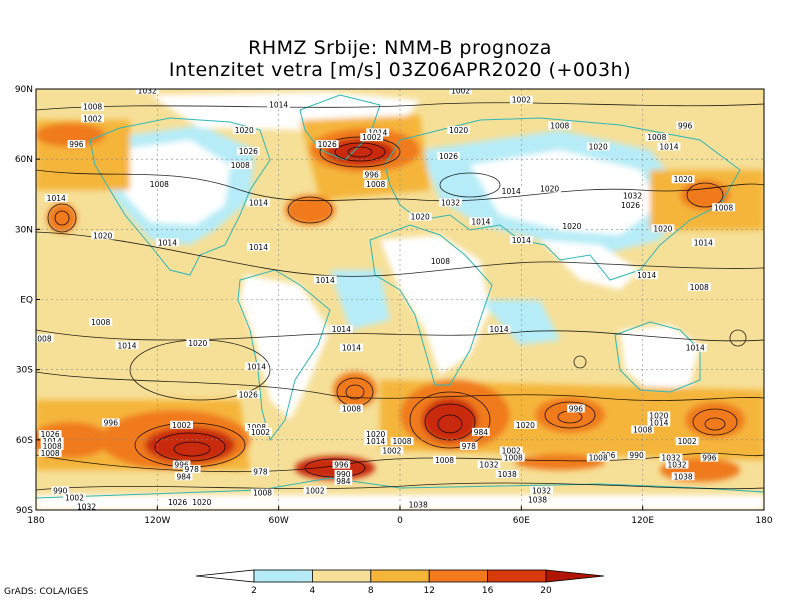 Image resolution: width=800 pixels, height=600 pixels. What do you see at coordinates (60, 490) in the screenshot?
I see `isobar-label: 990` at bounding box center [60, 490].